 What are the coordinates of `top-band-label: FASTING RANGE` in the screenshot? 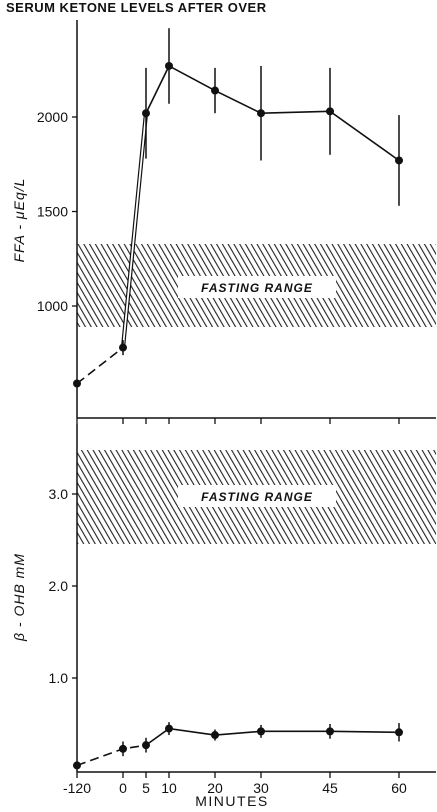 It's located at (257, 288).